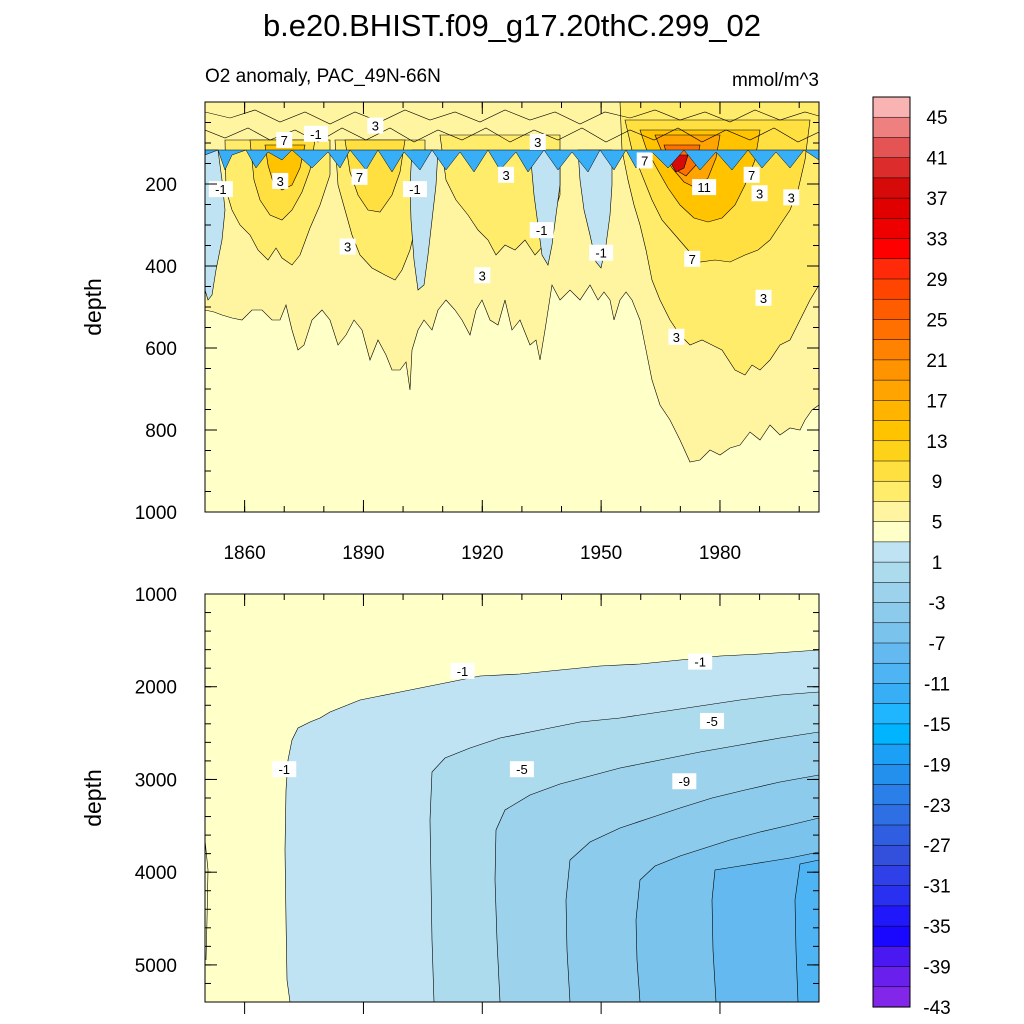  Describe the element at coordinates (595, 209) in the screenshot. I see `top-contour-band-minus-1d` at that location.